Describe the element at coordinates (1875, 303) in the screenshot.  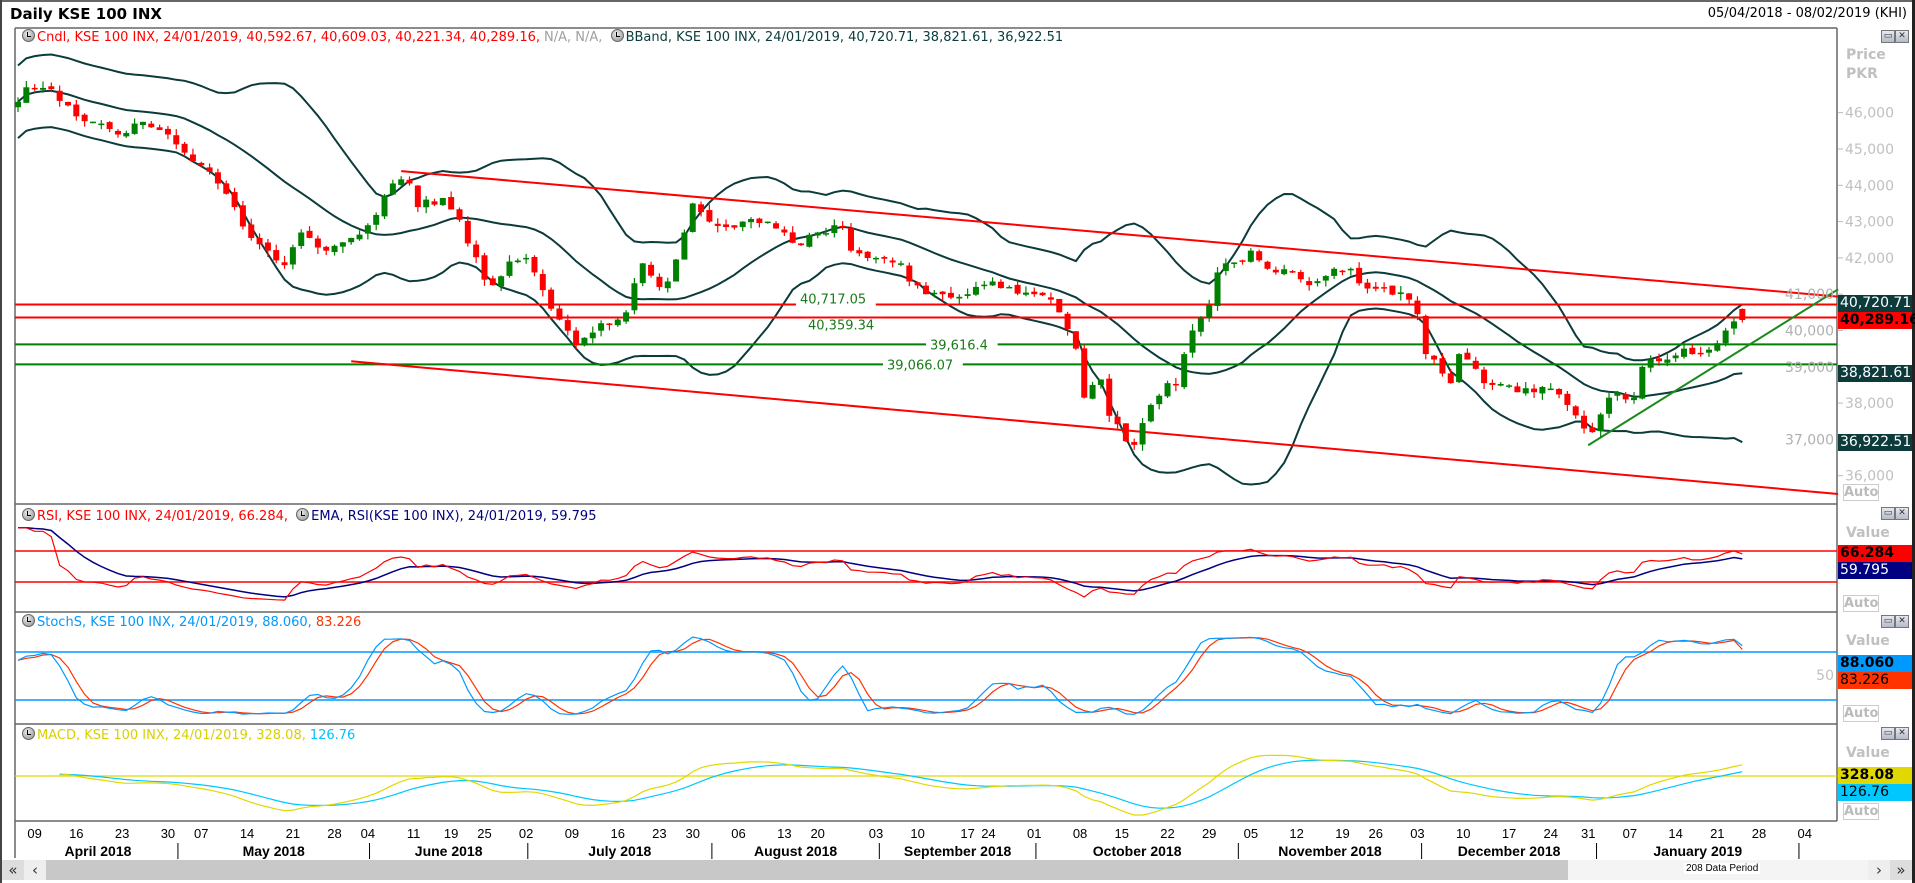
I see `bb-upper-value-box: 40,720.71` at that location.